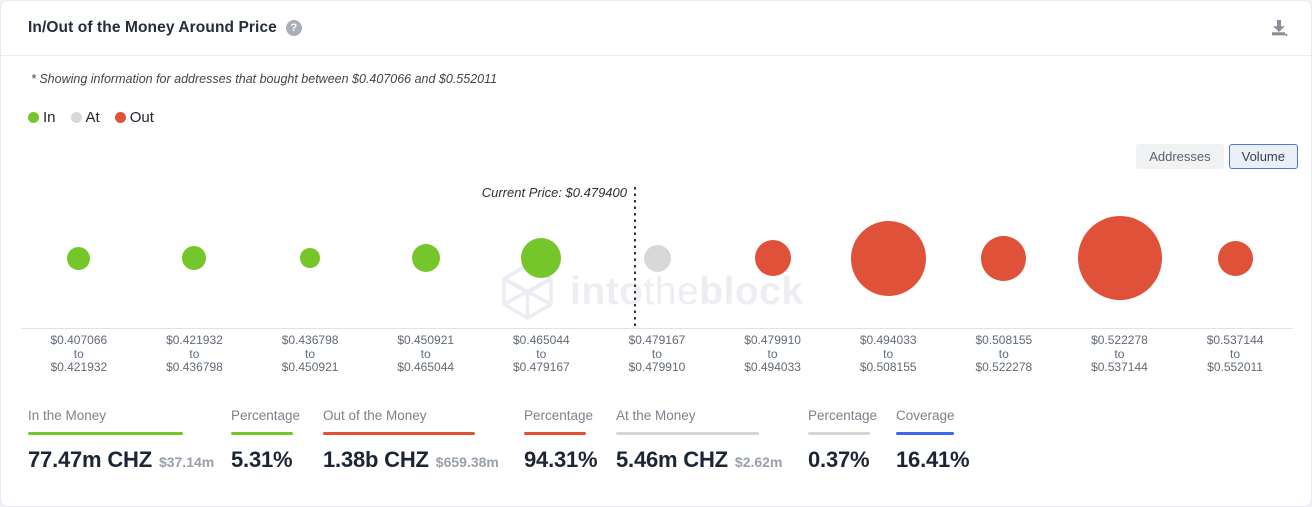 Image resolution: width=1312 pixels, height=507 pixels. I want to click on range-from: $0.407066, so click(79, 340).